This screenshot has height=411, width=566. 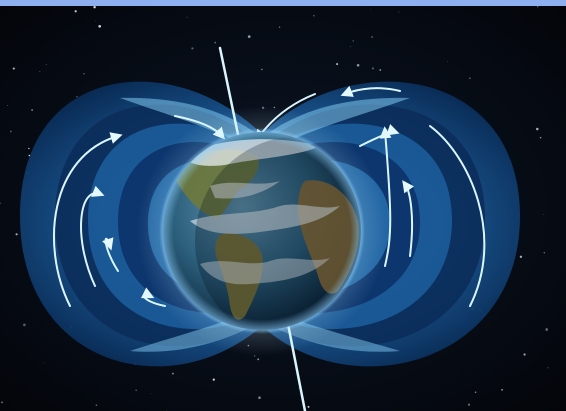 What do you see at coordinates (265, 126) in the screenshot?
I see `north-polar-funnel` at bounding box center [265, 126].